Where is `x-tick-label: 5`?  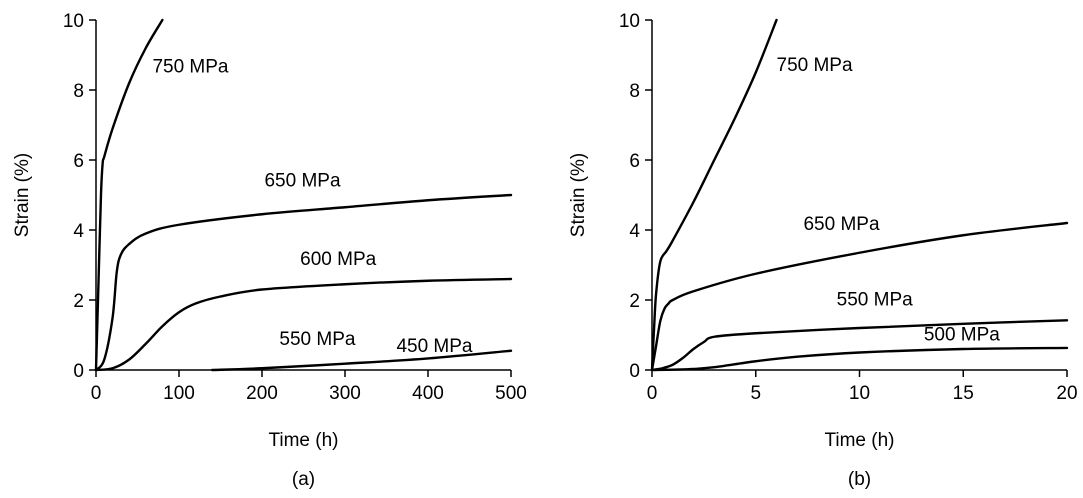 x-tick-label: 5 is located at coordinates (755, 393).